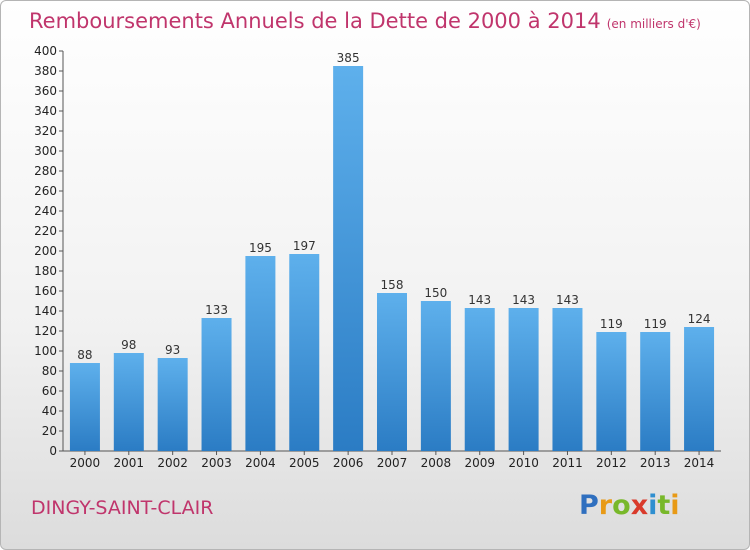  Describe the element at coordinates (45, 91) in the screenshot. I see `y-tick-label: 360` at that location.